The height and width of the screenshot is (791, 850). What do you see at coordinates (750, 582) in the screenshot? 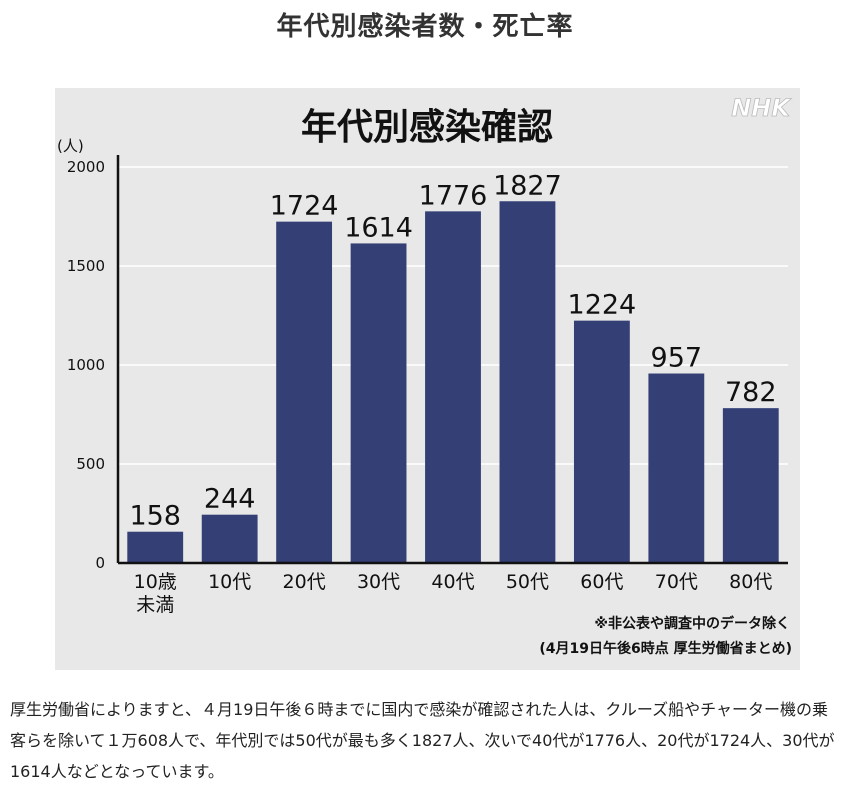
I see `x-tick-label: 80代` at bounding box center [750, 582].